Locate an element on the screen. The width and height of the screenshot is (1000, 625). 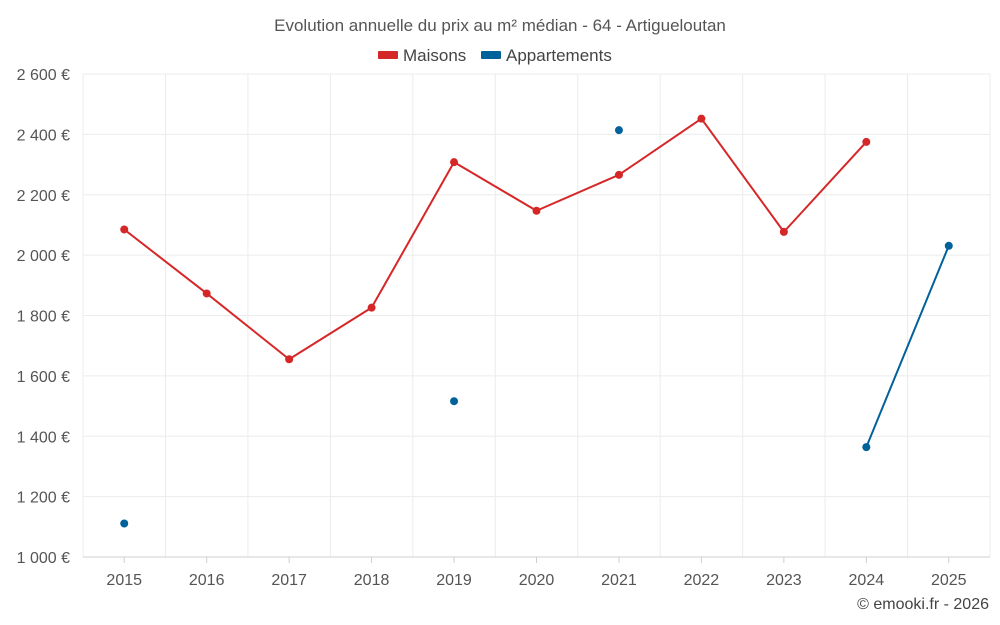
y-tick-label: 2 600 € is located at coordinates (43, 75).